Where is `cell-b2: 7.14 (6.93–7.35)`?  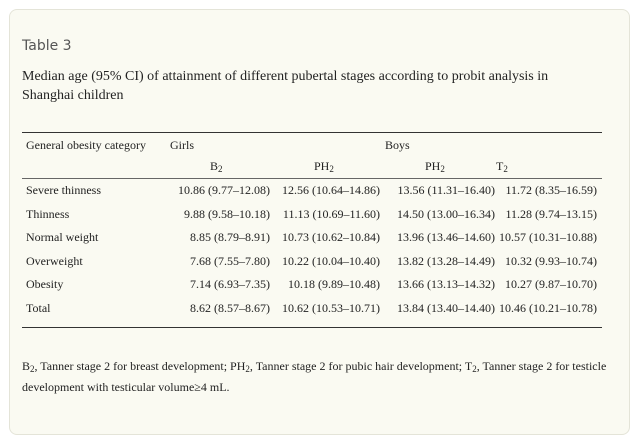 cell-b2: 7.14 (6.93–7.35) is located at coordinates (230, 284).